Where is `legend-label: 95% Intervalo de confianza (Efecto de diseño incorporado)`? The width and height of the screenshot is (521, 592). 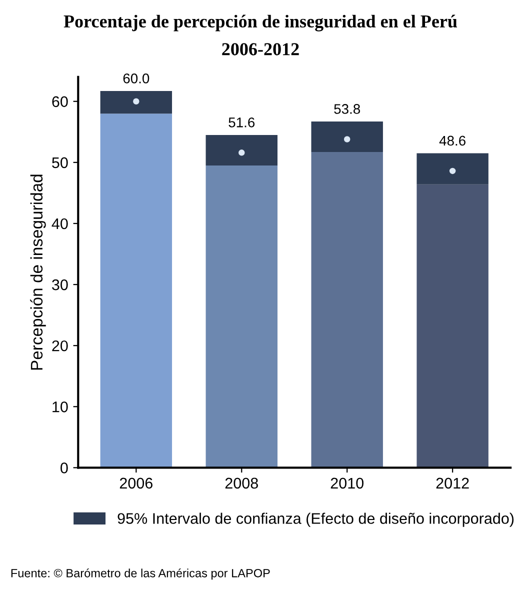
legend-label: 95% Intervalo de confianza (Efecto de diseño incorporado) is located at coordinates (316, 519).